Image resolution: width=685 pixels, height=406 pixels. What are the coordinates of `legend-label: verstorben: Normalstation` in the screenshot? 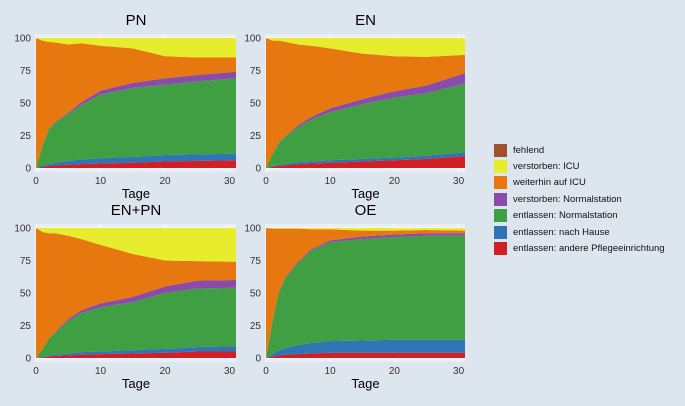 It's located at (567, 199).